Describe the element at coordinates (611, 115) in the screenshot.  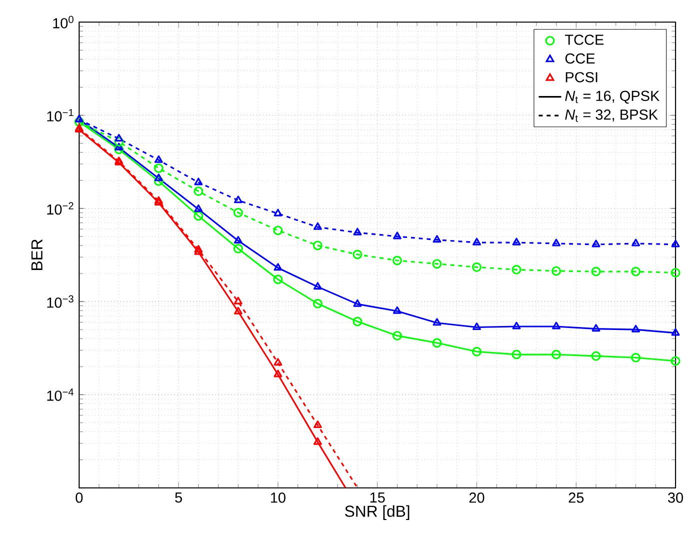
I see `legend-label: N$_{t}$ = 32, BPSK` at that location.